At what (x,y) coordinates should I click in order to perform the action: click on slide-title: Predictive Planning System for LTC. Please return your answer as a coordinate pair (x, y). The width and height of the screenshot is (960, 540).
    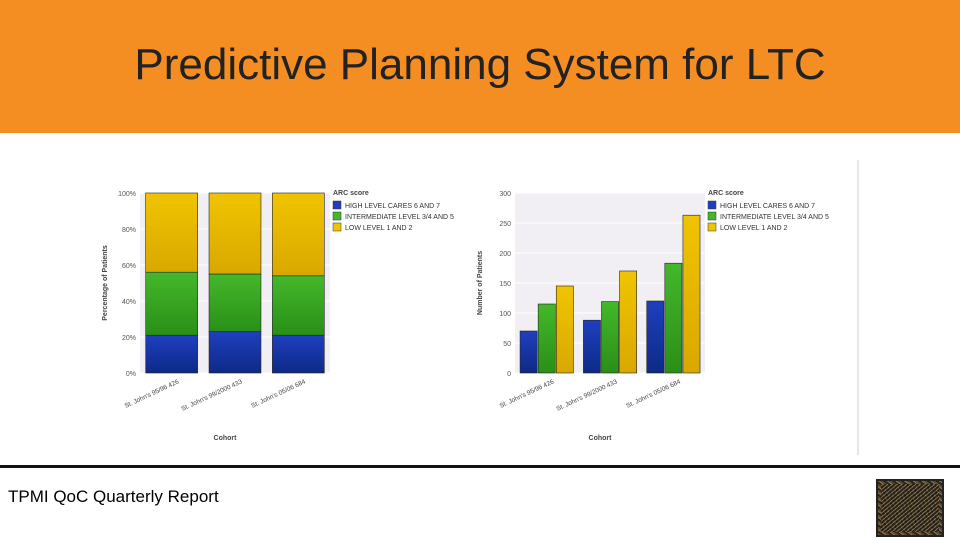
    Looking at the image, I should click on (480, 64).